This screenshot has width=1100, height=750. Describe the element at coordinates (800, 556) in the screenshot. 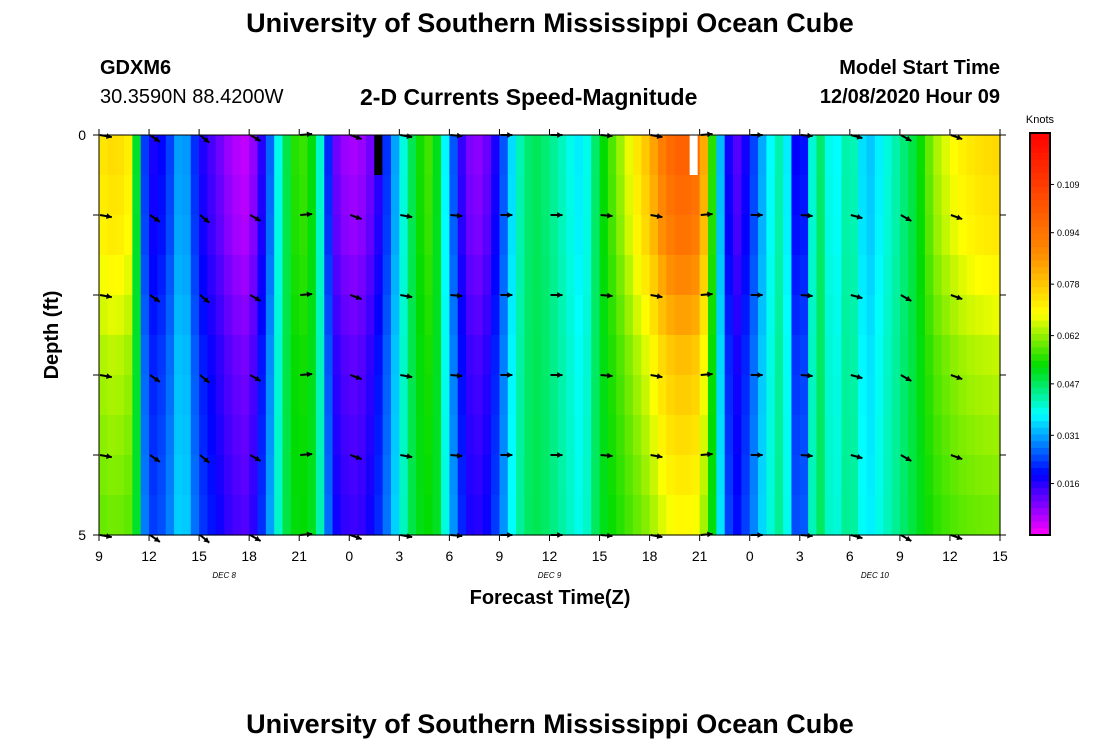

I see `x-tick-label: 3` at that location.